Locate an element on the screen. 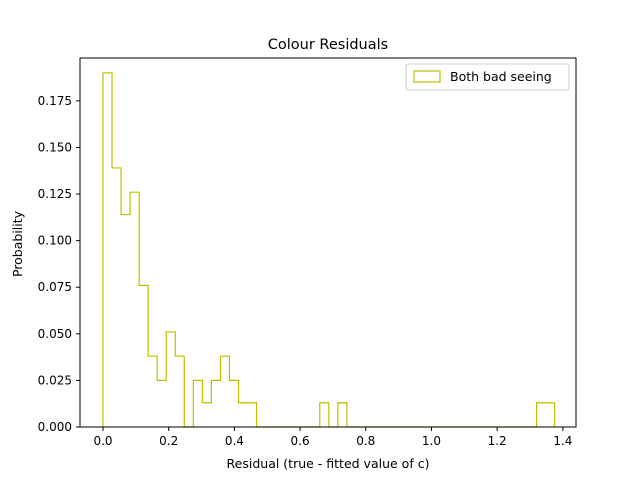 Image resolution: width=640 pixels, height=480 pixels. y-tick-label: 0.150 is located at coordinates (55, 147).